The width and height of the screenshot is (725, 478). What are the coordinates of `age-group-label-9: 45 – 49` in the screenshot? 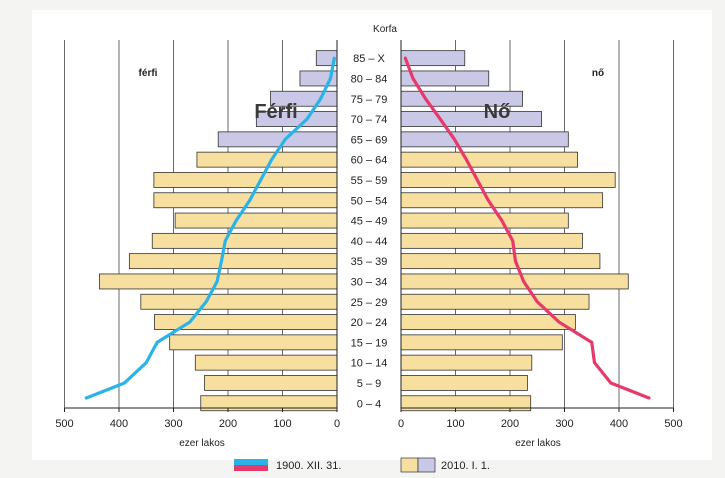 It's located at (369, 222).